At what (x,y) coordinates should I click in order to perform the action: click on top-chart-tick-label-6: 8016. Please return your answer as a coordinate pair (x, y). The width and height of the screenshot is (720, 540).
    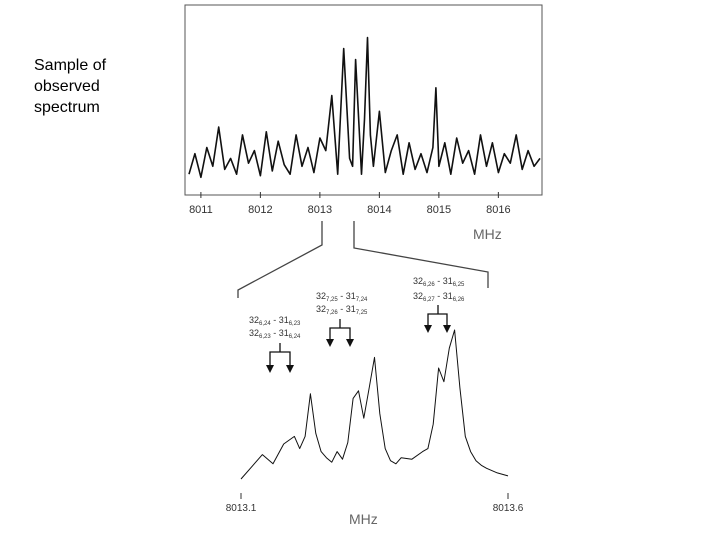
    Looking at the image, I should click on (498, 210).